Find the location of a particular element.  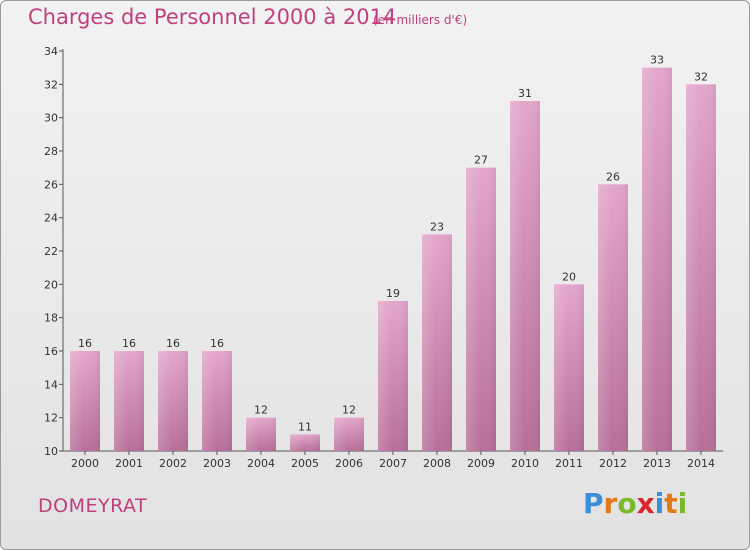

x-tick-label: 2003 is located at coordinates (217, 463).